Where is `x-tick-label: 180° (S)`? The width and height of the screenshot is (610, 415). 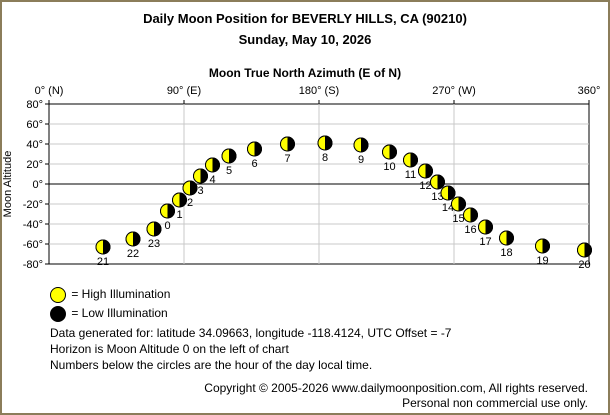 x-tick-label: 180° (S) is located at coordinates (319, 91).